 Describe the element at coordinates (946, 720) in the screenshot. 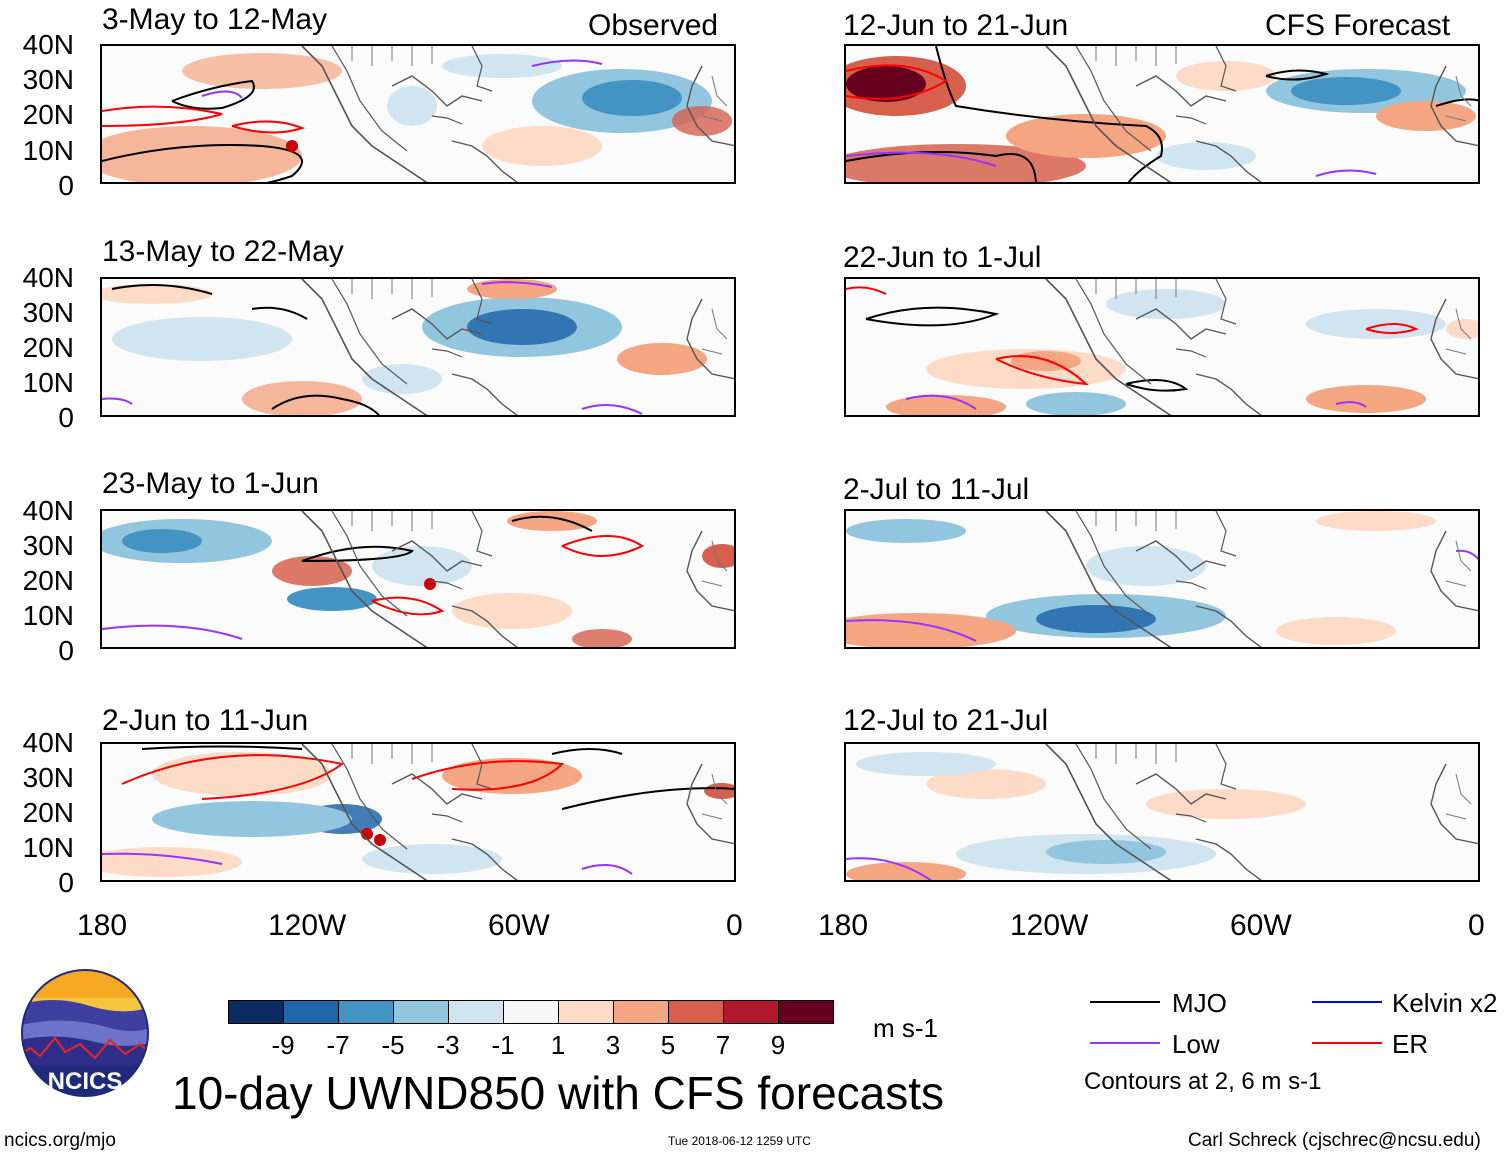

I see `panel-title: 12-Jul to 21-Jul` at that location.